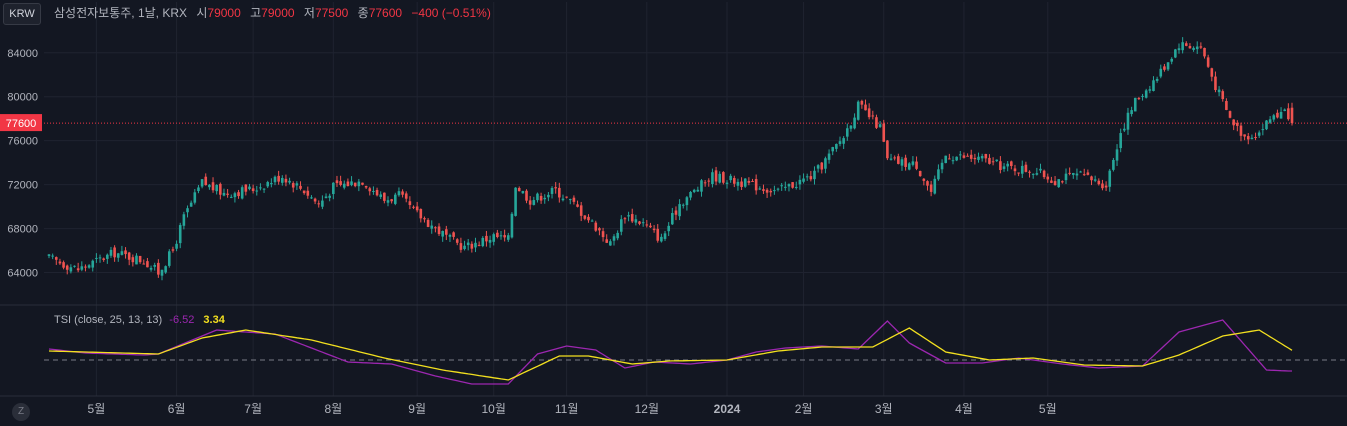  I want to click on price-tick-label: 80000, so click(22, 98).